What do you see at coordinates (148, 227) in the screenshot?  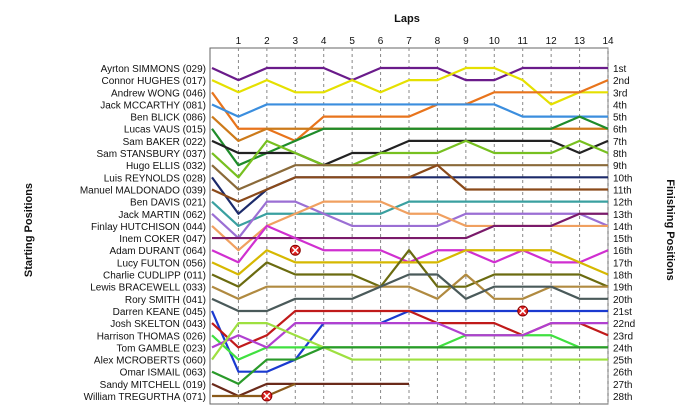 I see `driver-label: Finlay HUTCHISON (044)` at bounding box center [148, 227].